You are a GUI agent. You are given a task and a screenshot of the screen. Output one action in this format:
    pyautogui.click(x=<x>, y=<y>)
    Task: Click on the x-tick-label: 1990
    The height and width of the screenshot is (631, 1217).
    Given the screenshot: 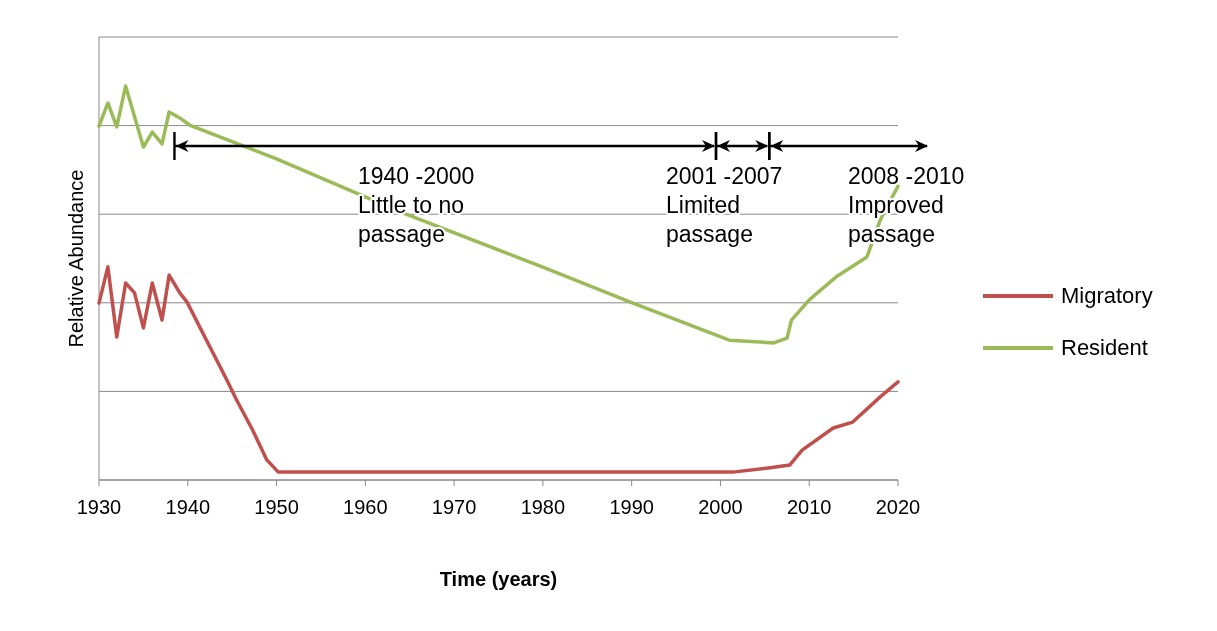 What is the action you would take?
    pyautogui.click(x=631, y=507)
    